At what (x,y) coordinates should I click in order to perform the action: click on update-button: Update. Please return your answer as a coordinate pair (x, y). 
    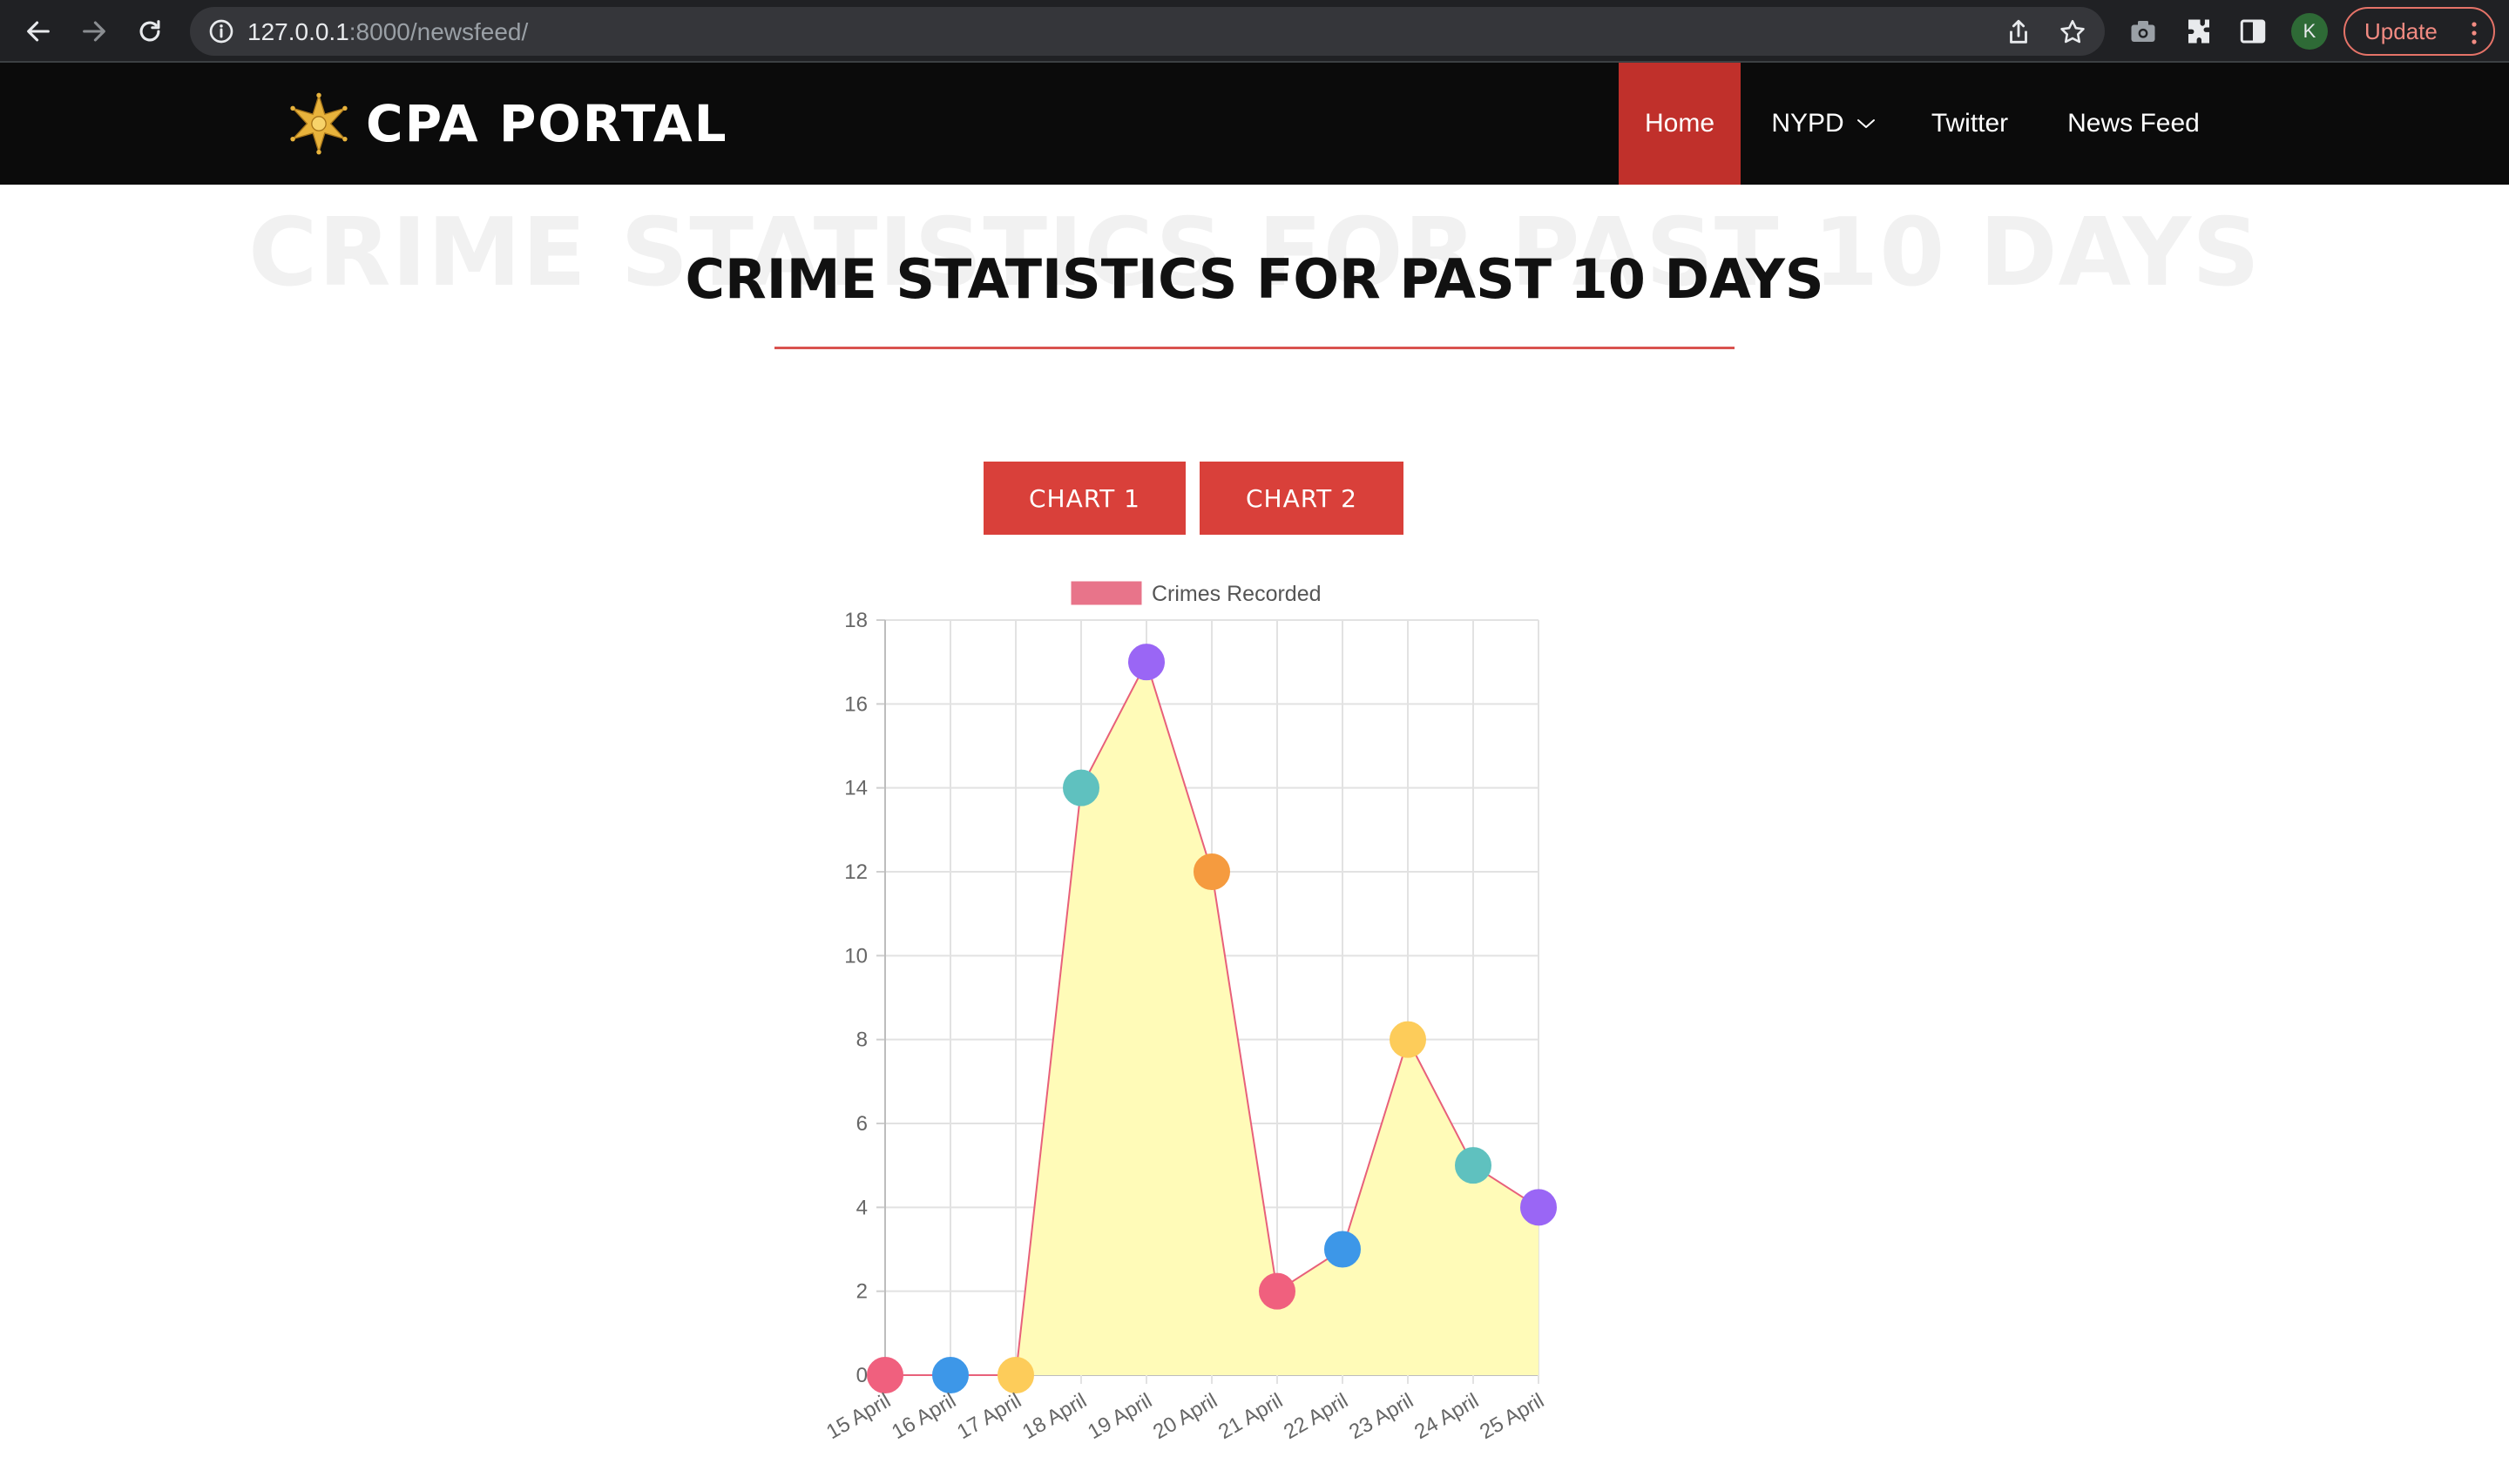
    Looking at the image, I should click on (2419, 32).